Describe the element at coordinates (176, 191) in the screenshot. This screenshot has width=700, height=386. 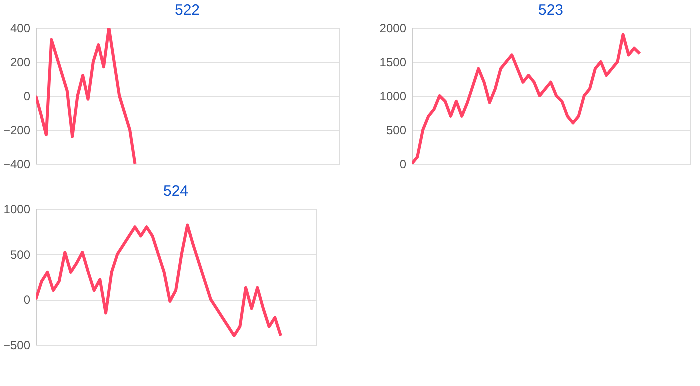
I see `chart-title: 524` at that location.